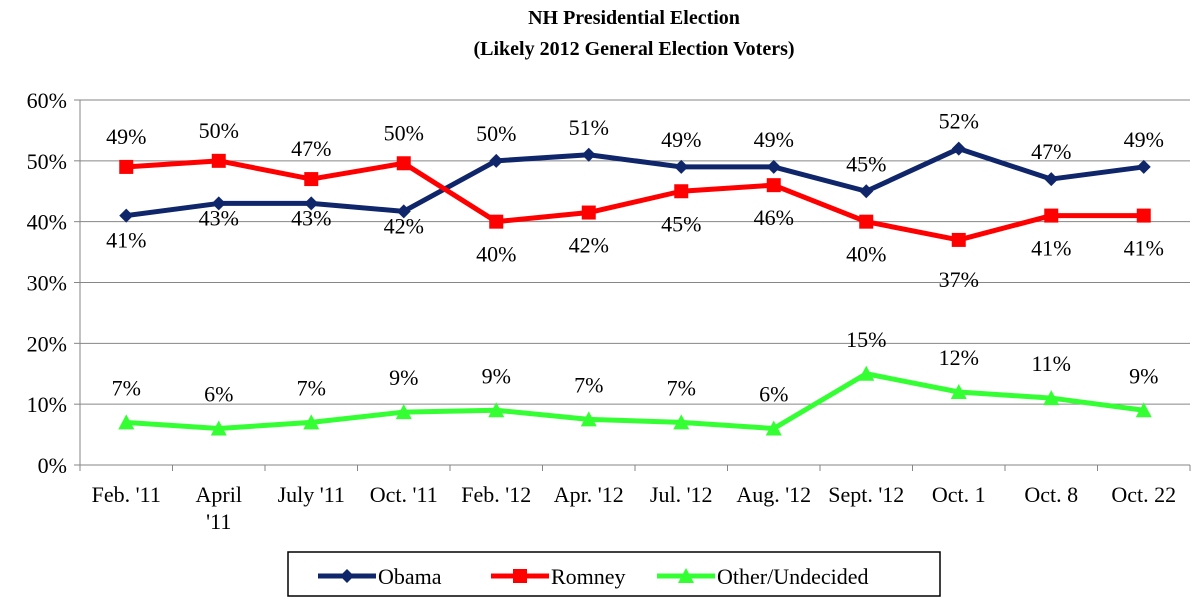  I want to click on y-tick-label: 40%, so click(47, 222).